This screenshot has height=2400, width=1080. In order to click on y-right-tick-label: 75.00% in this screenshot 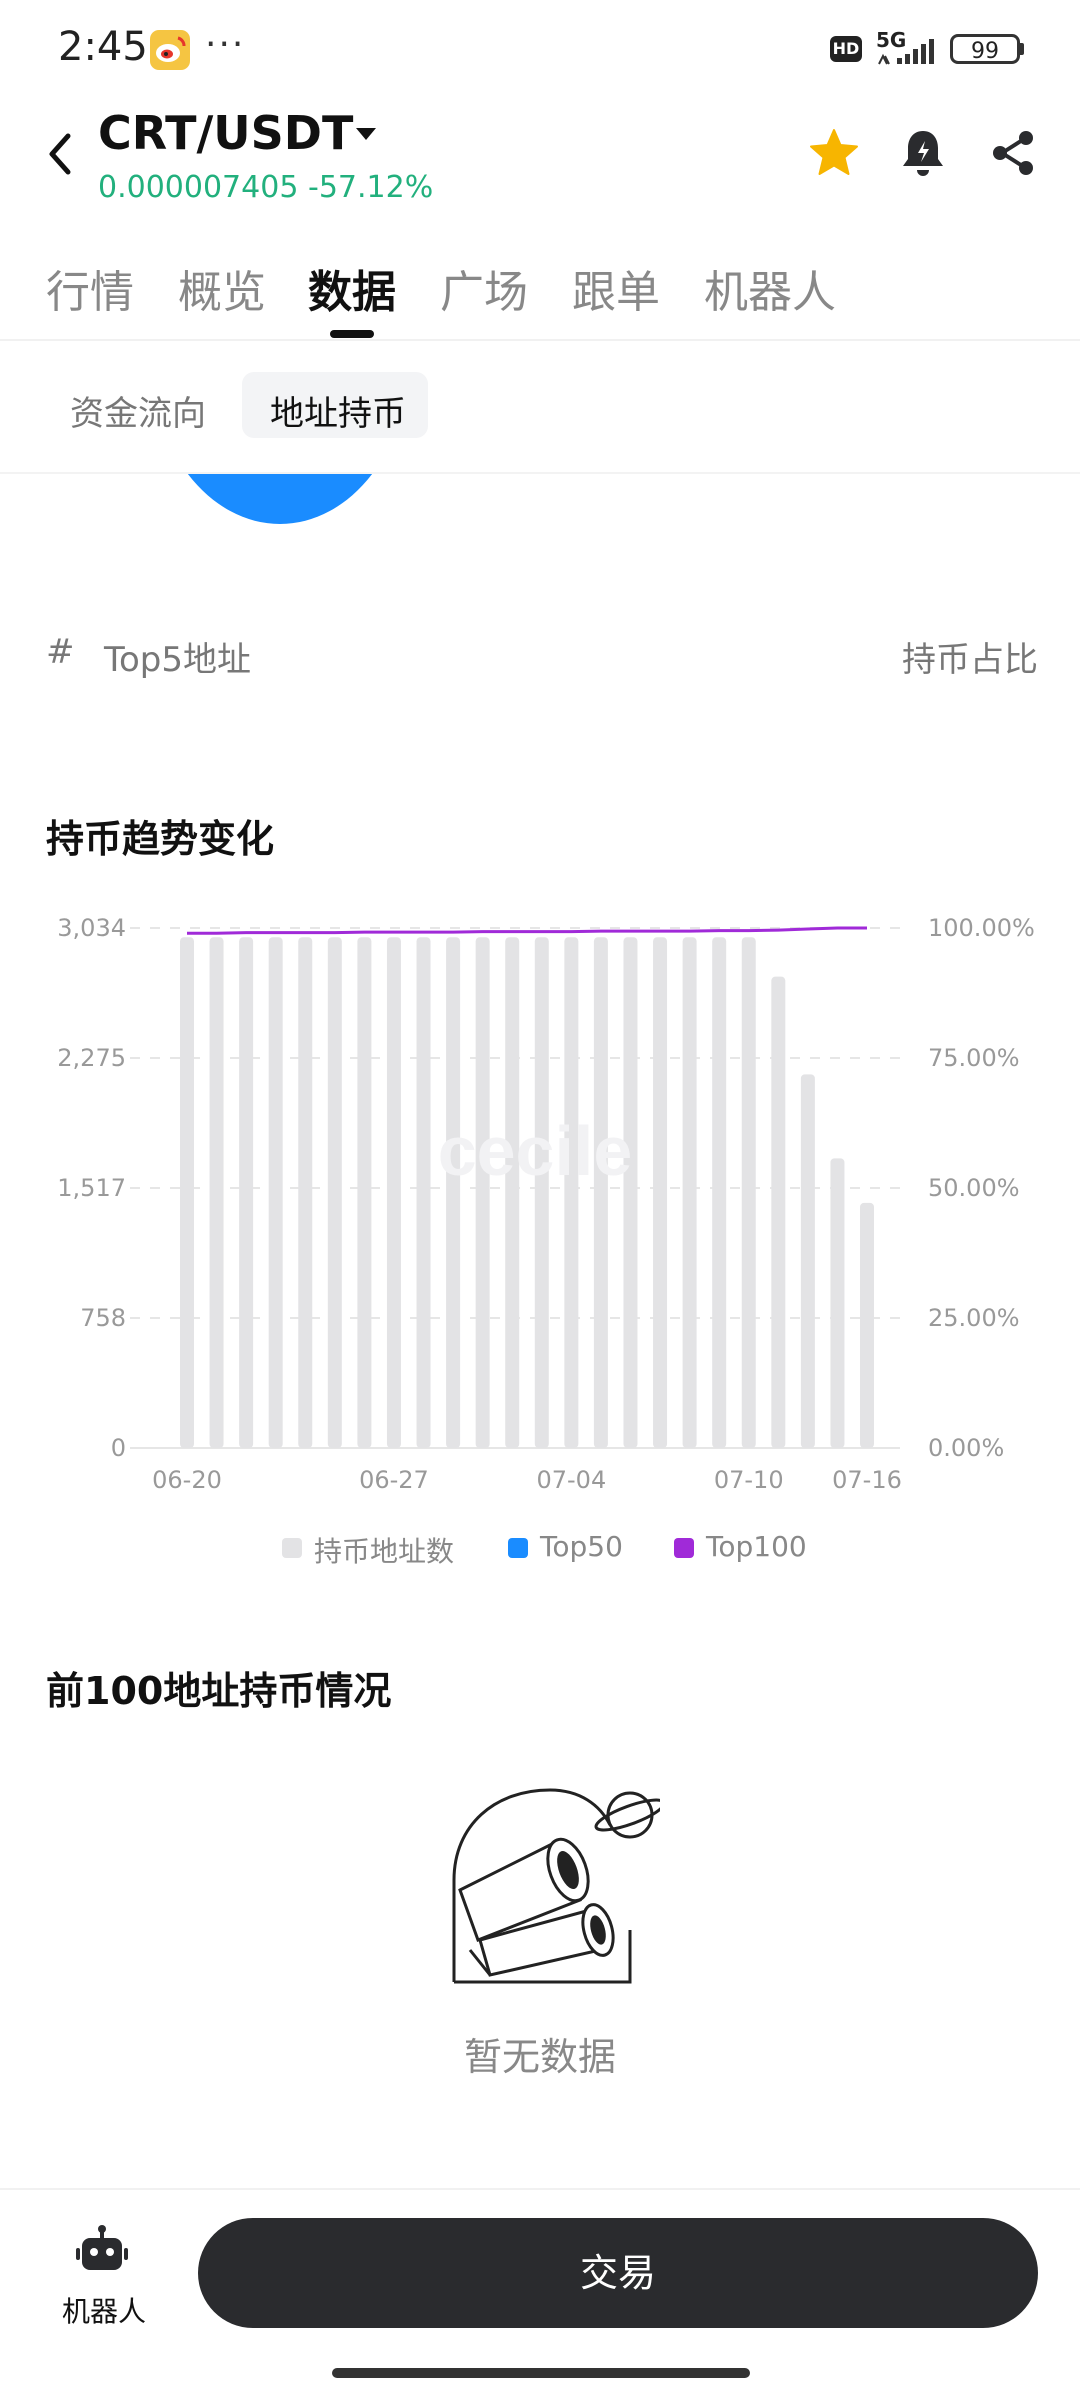, I will do `click(974, 1058)`.